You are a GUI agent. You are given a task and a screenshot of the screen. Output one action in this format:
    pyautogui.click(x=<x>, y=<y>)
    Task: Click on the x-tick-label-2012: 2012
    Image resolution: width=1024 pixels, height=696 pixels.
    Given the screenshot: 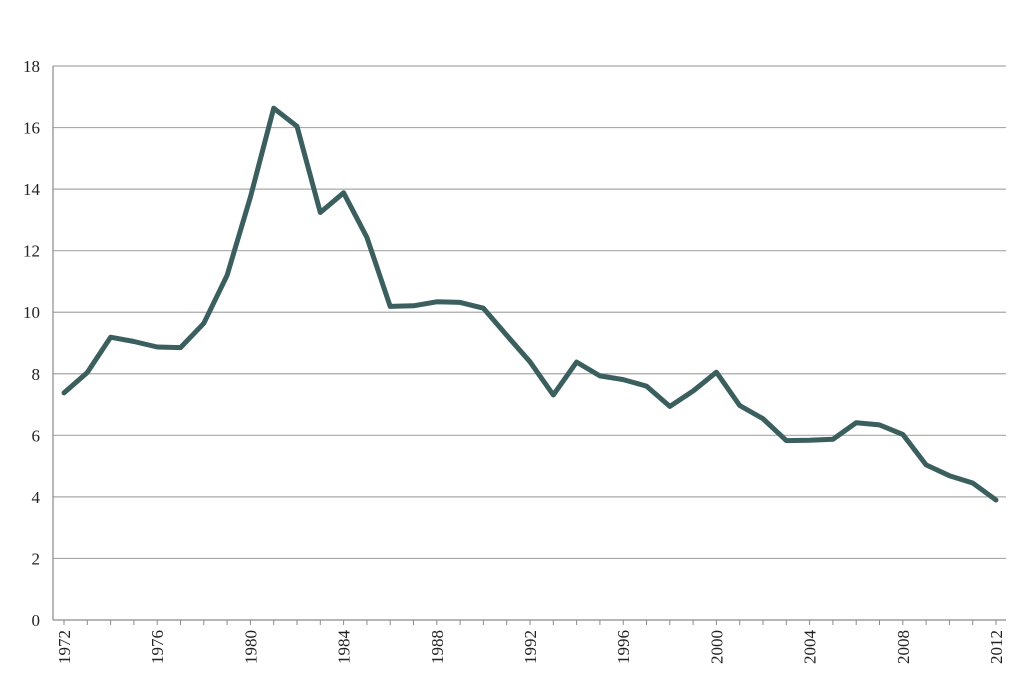 What is the action you would take?
    pyautogui.click(x=996, y=647)
    